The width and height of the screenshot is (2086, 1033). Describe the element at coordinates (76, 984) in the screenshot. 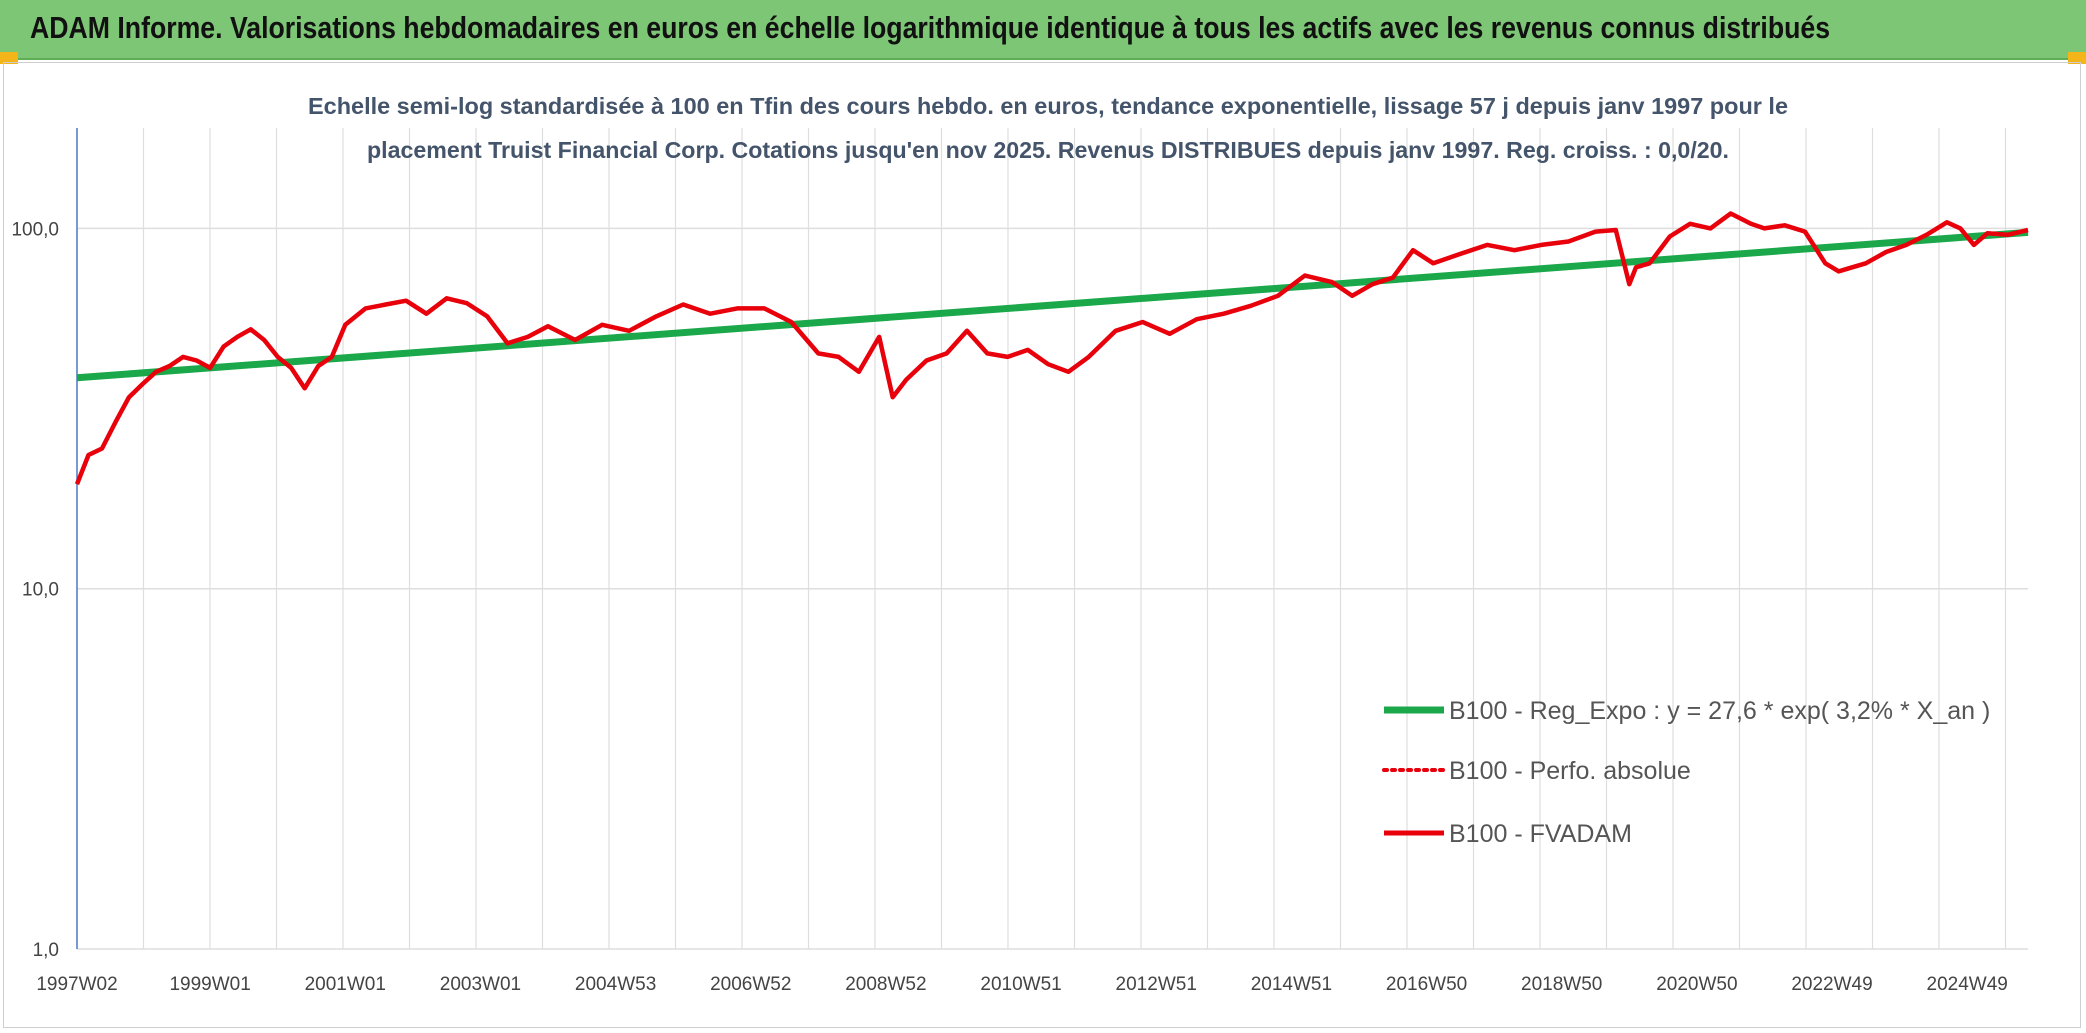

I see `x-tick-label: 1997W02` at that location.